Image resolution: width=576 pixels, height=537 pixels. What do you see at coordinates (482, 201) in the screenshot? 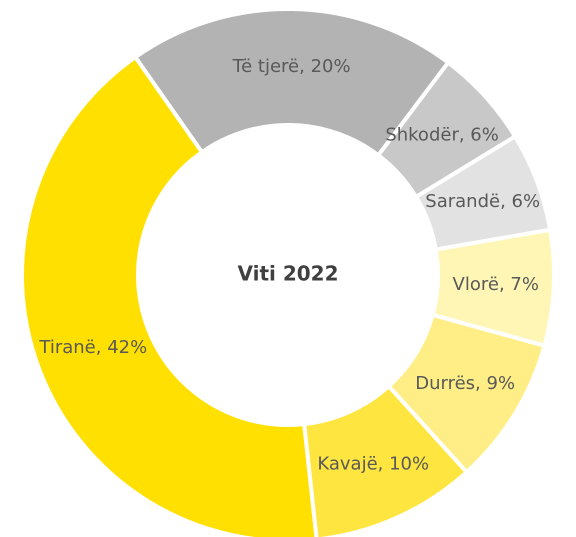
I see `data-label: Sarandë, 6%` at bounding box center [482, 201].